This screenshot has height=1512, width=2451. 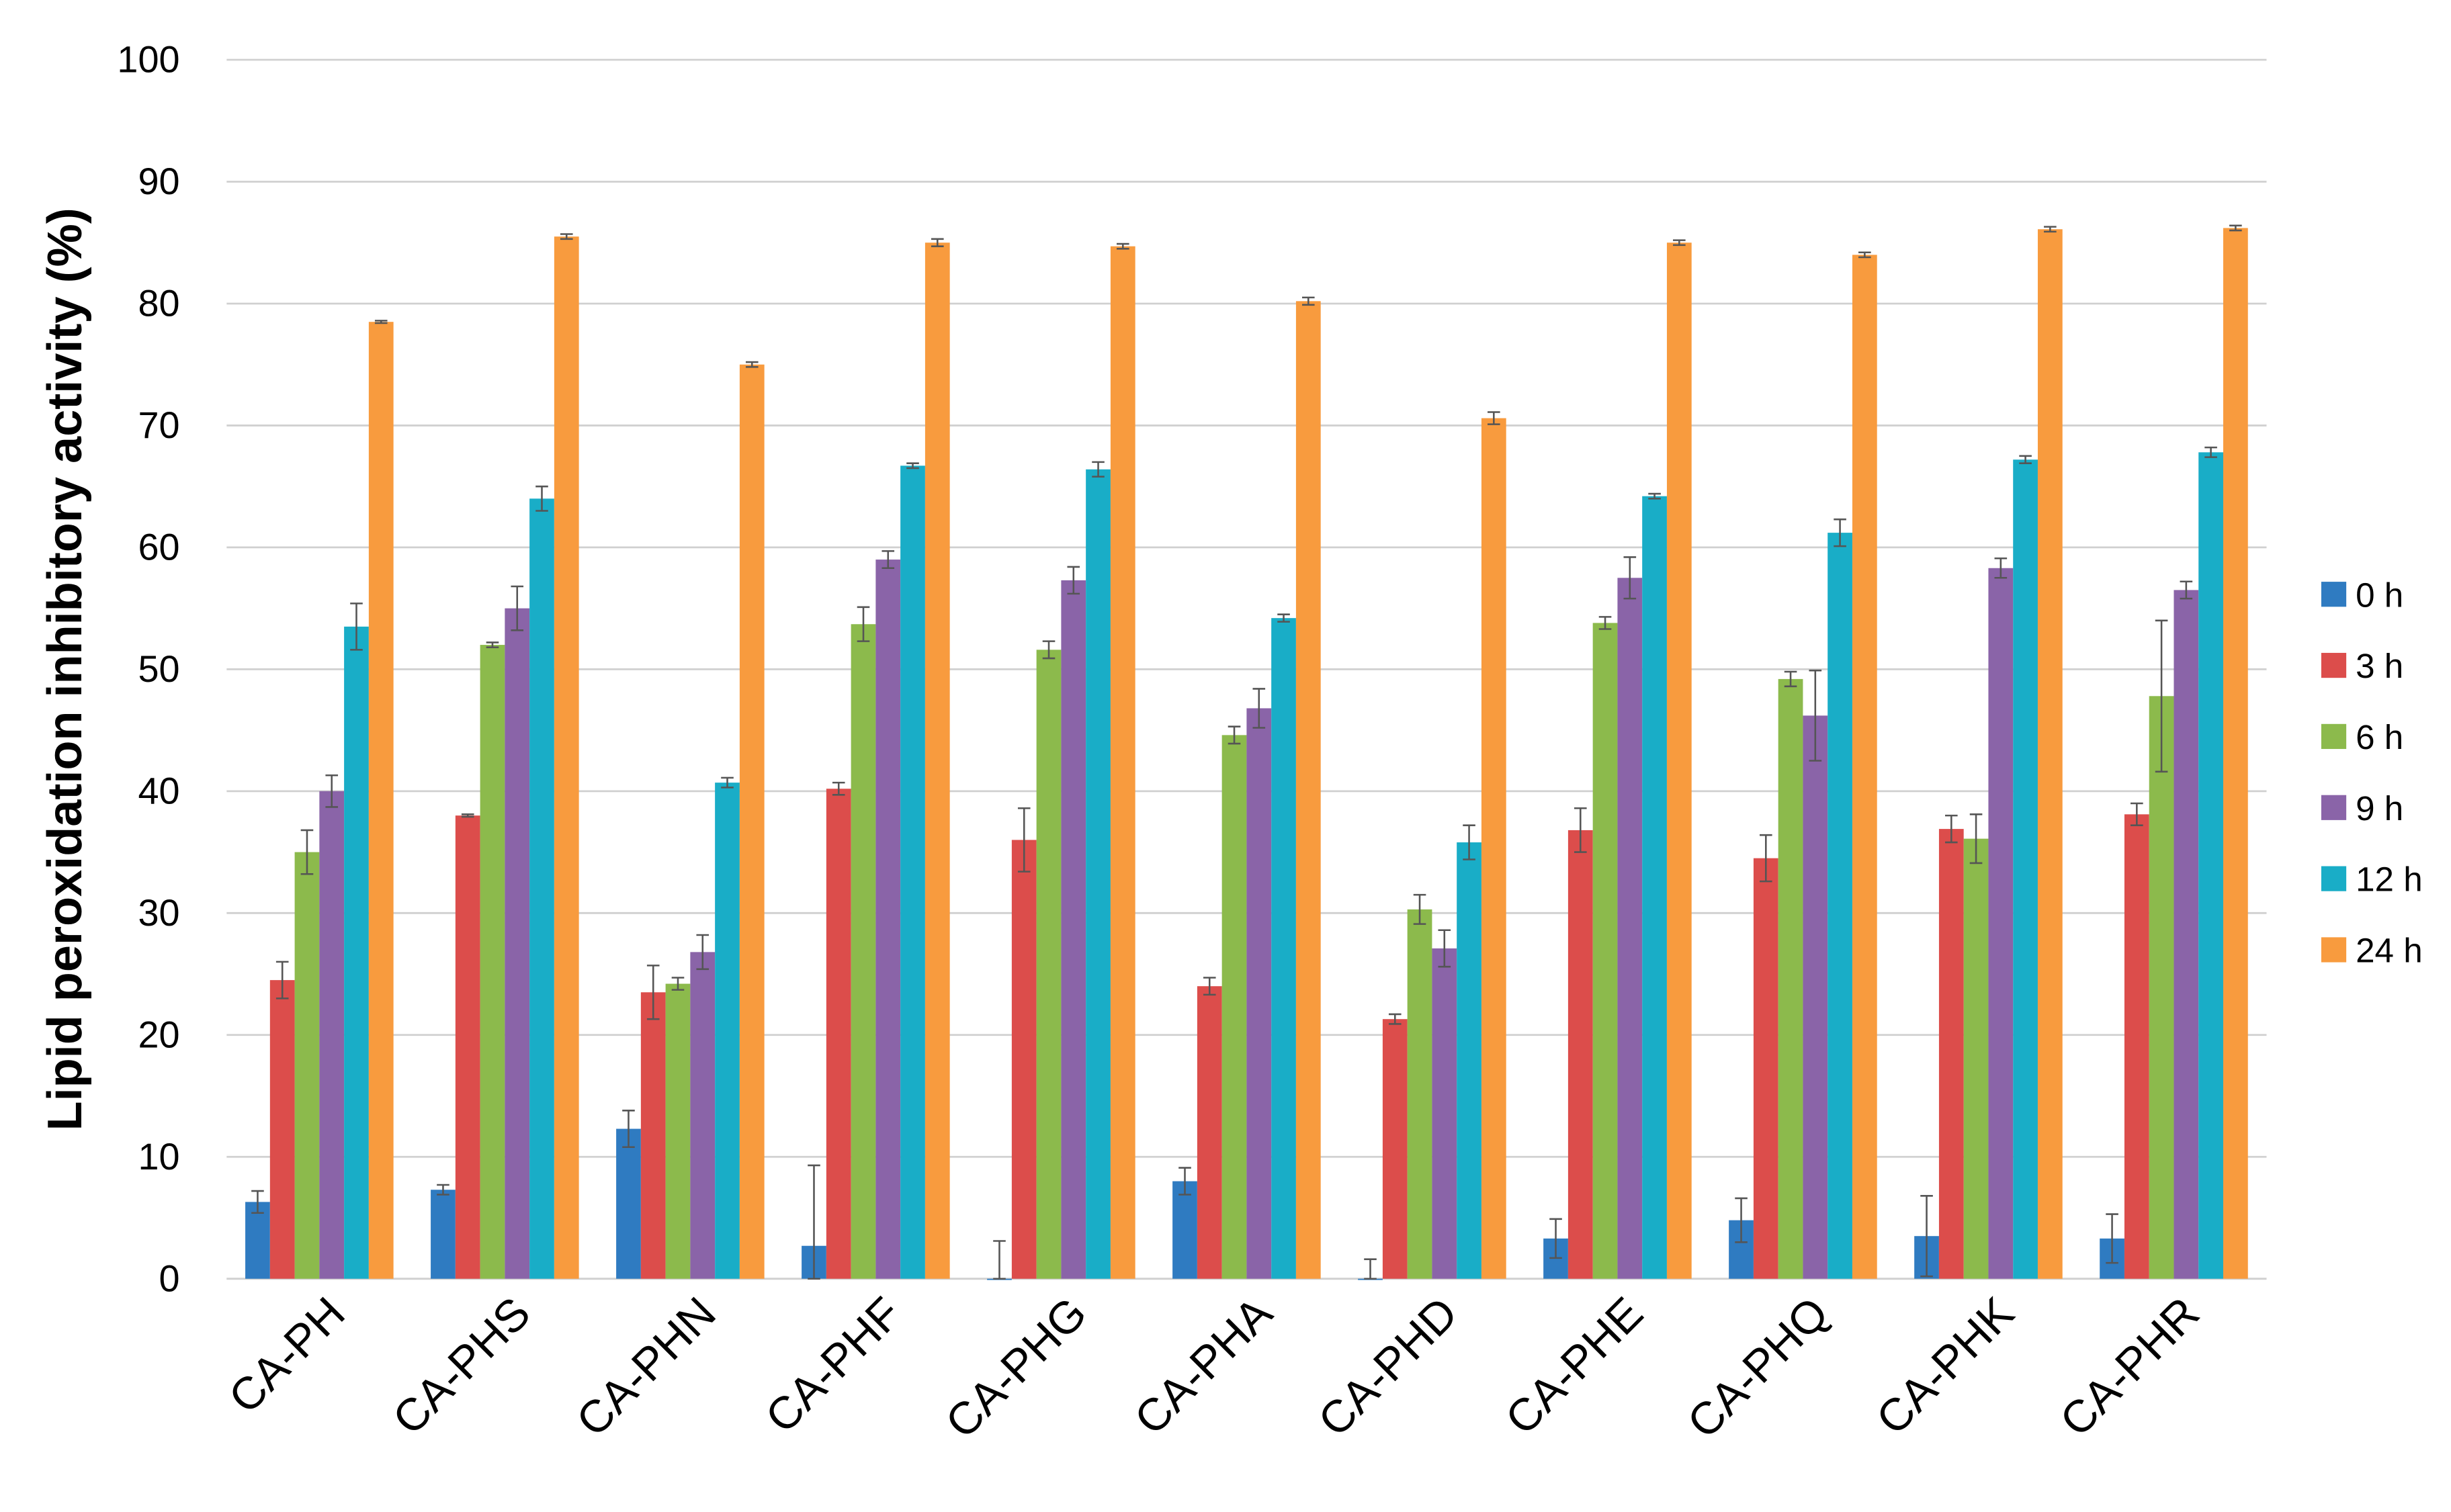 What do you see at coordinates (158, 181) in the screenshot?
I see `y-tick-label: 90` at bounding box center [158, 181].